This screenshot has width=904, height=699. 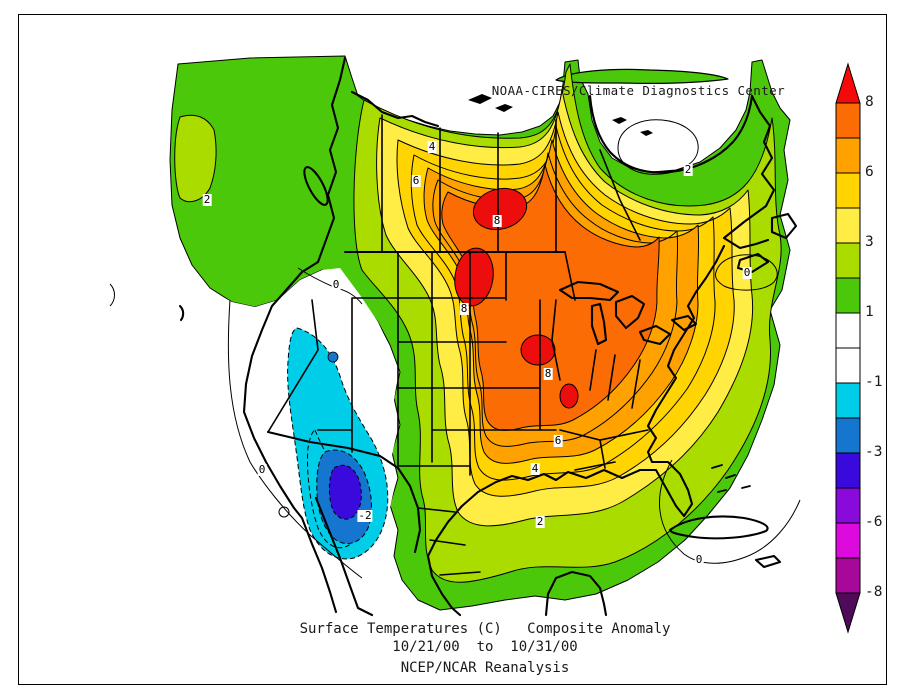 What do you see at coordinates (576, 593) in the screenshot?
I see `yucatan-coastline` at bounding box center [576, 593].